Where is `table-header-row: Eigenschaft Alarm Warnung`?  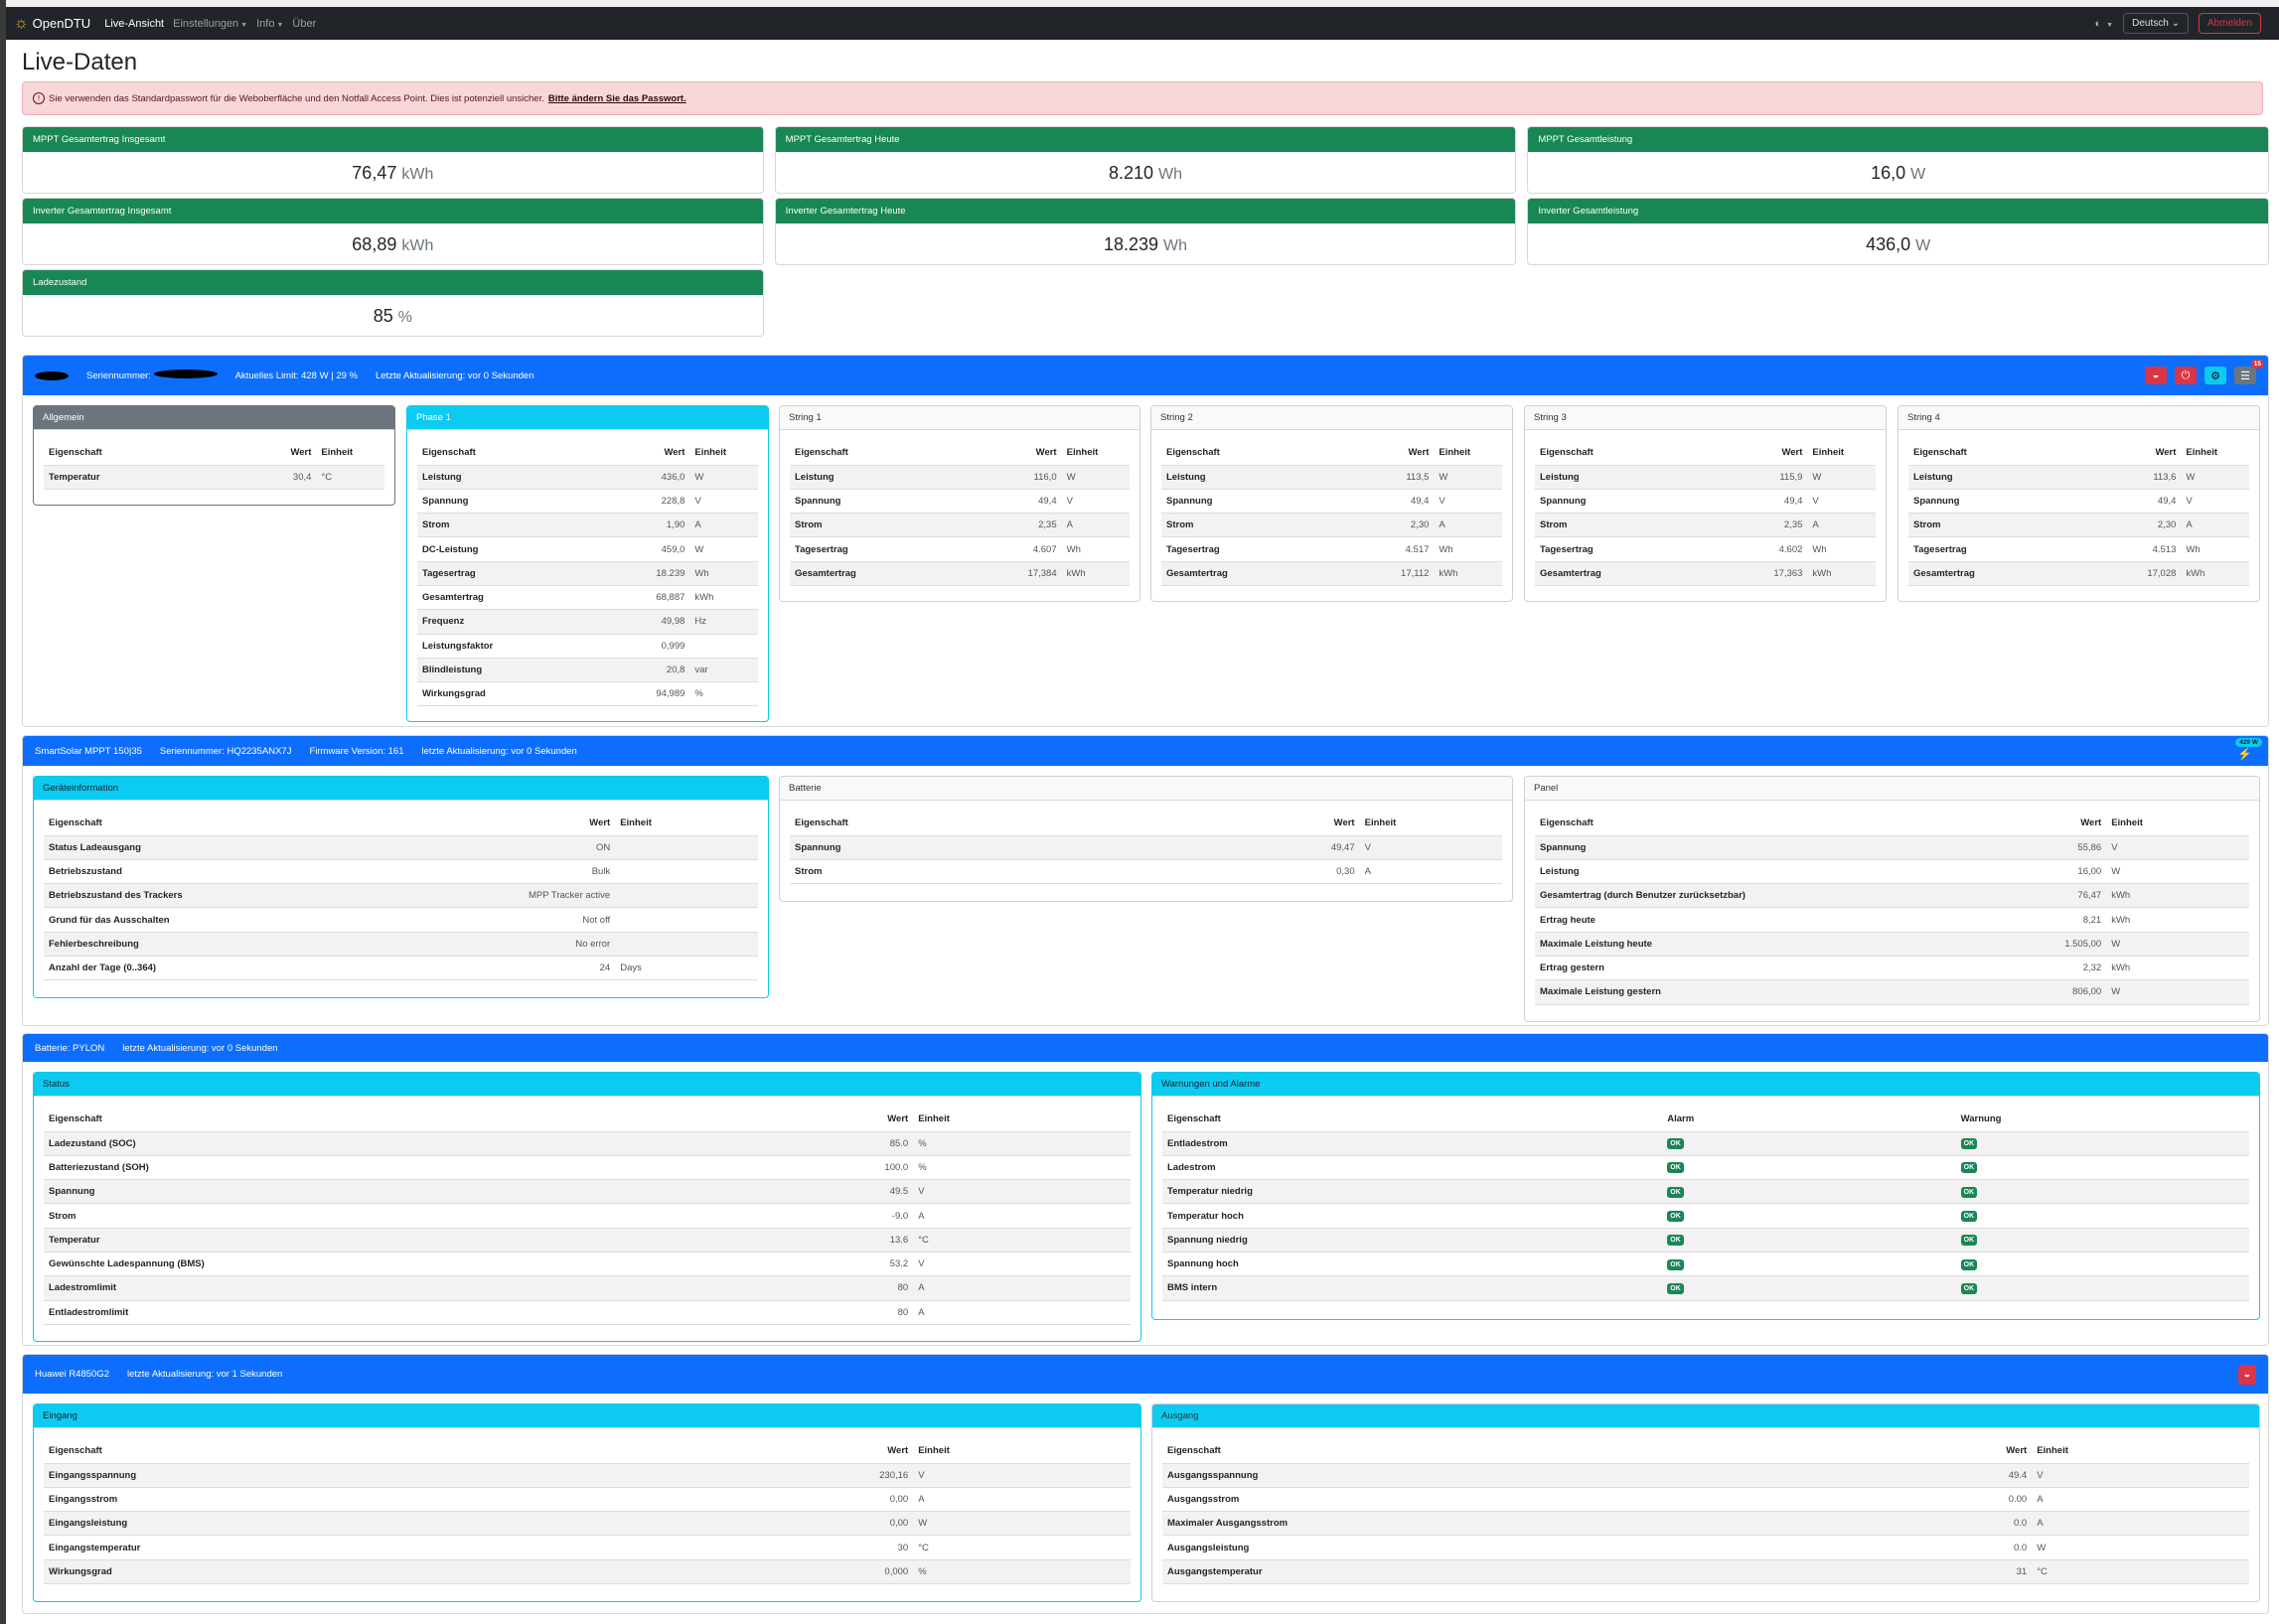
table-header-row: Eigenschaft Alarm Warnung is located at coordinates (1705, 1119).